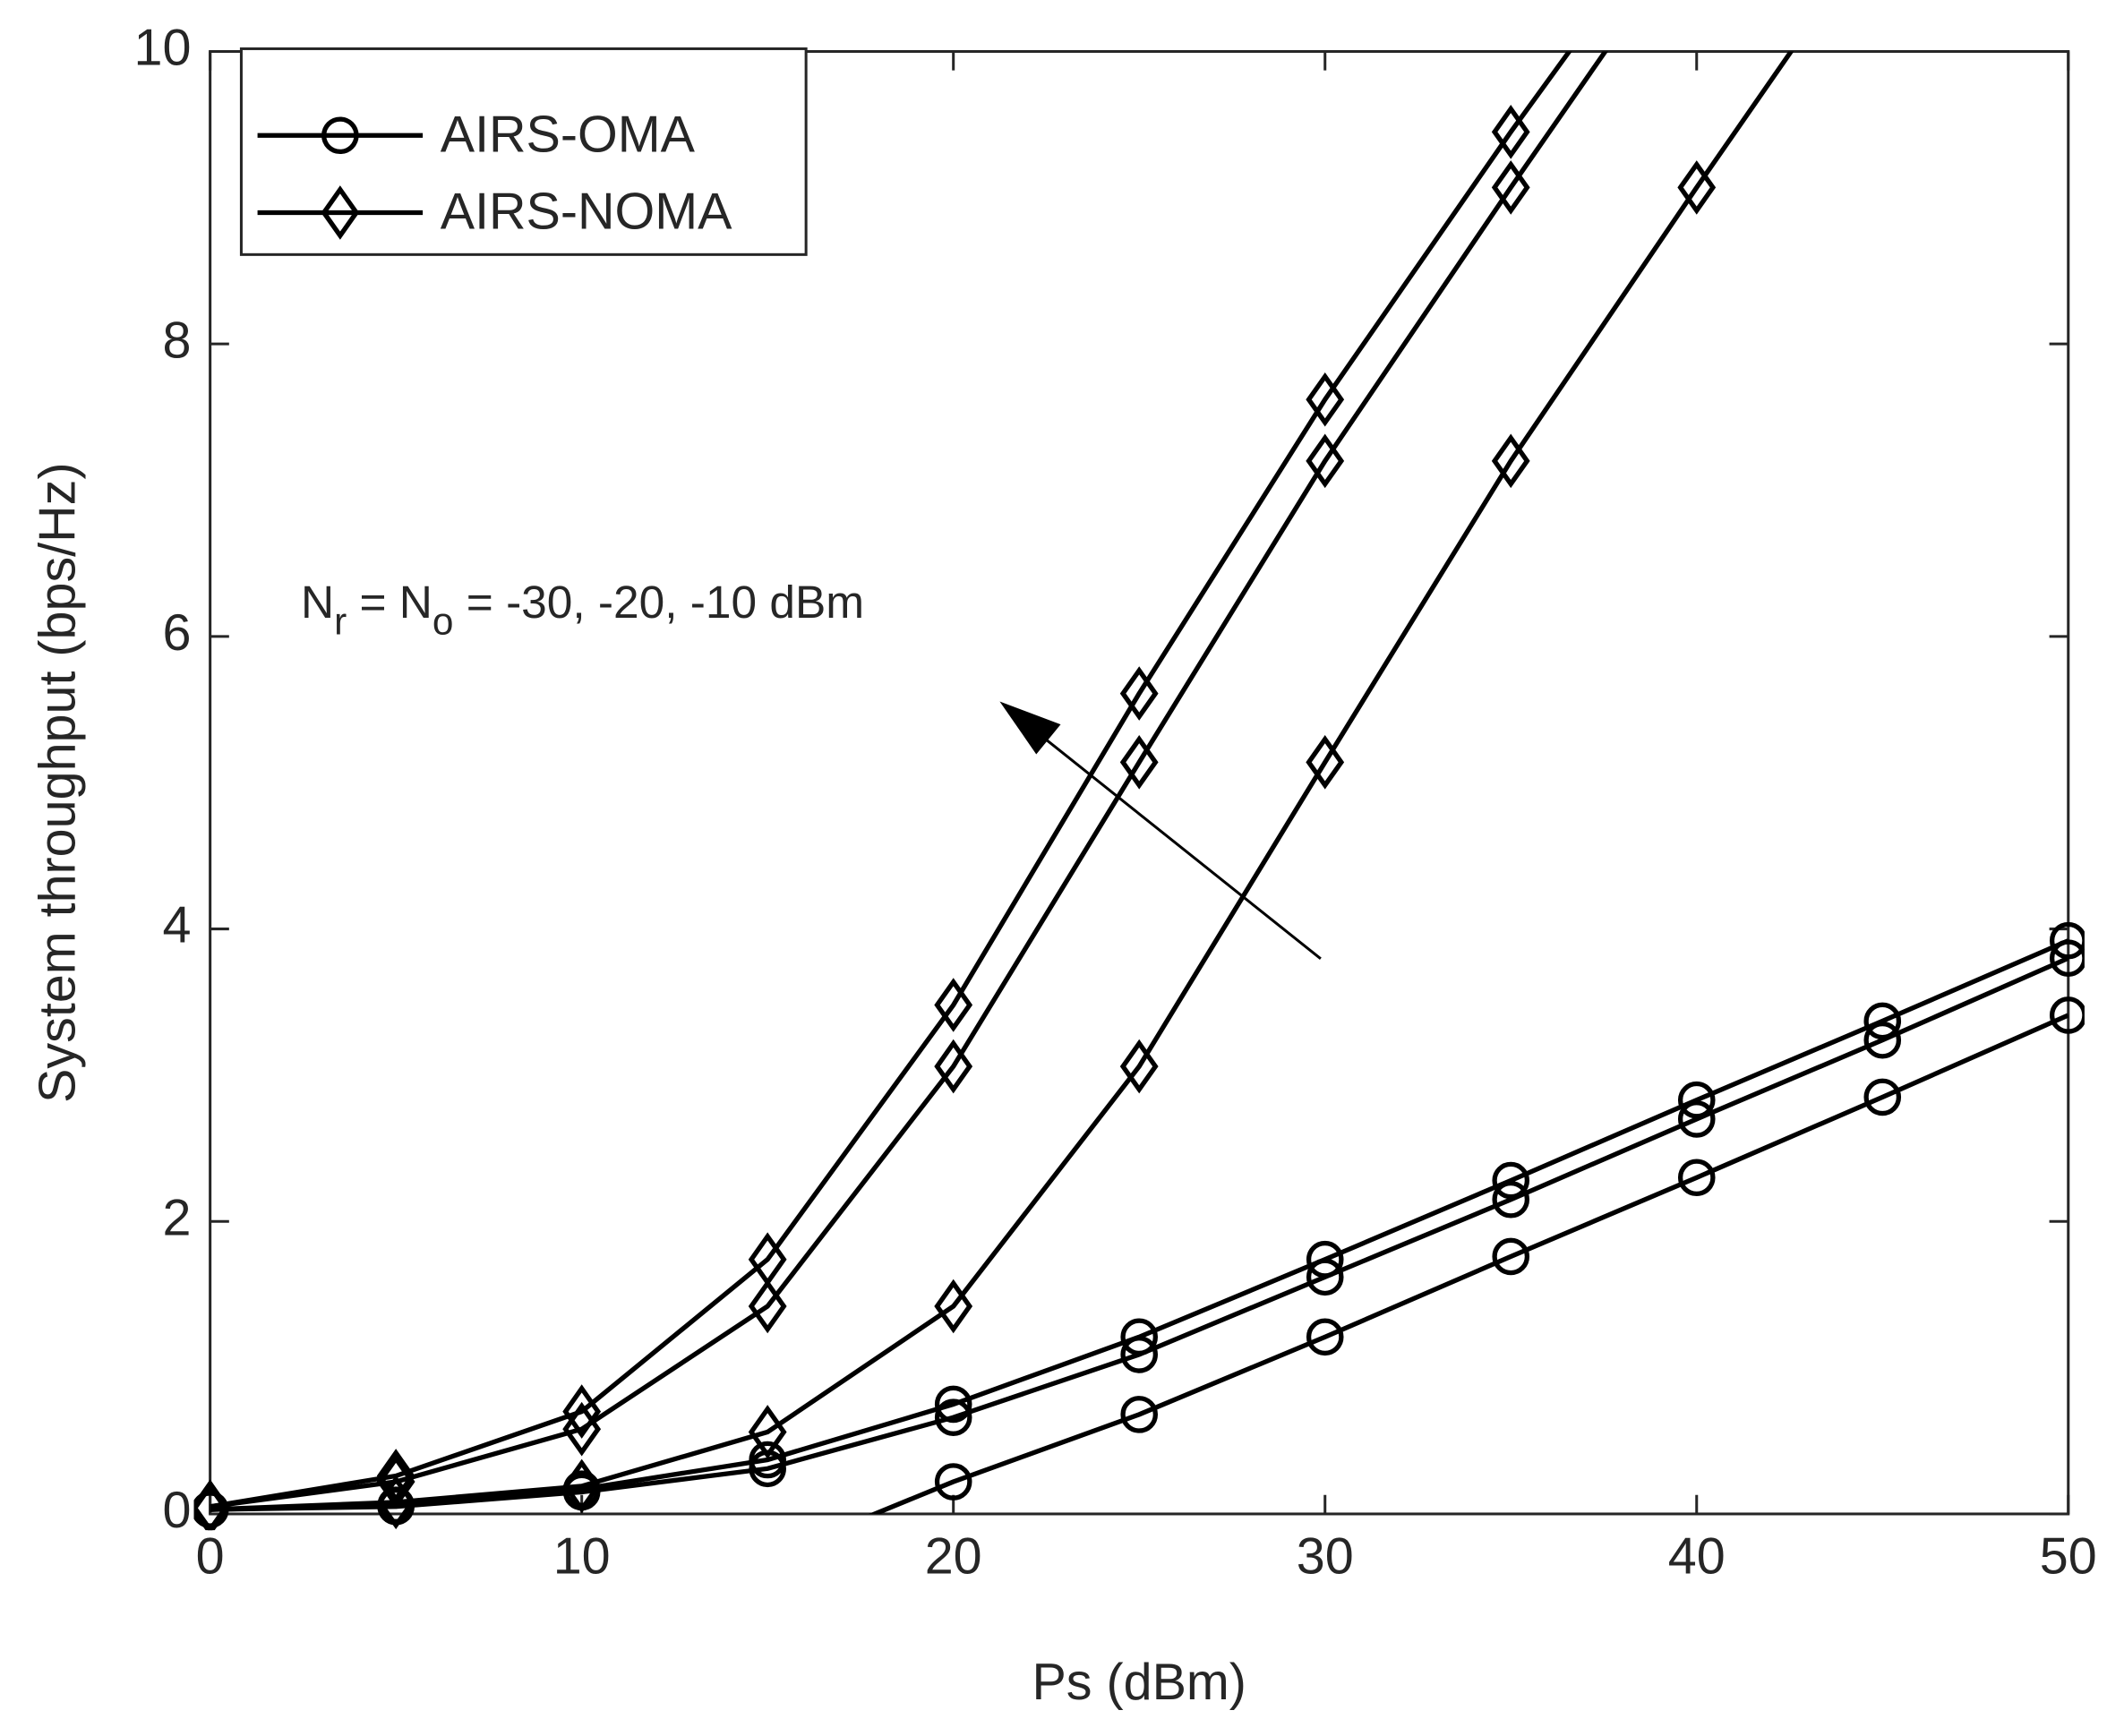  What do you see at coordinates (177, 1217) in the screenshot?
I see `y-tick-label: 2` at bounding box center [177, 1217].